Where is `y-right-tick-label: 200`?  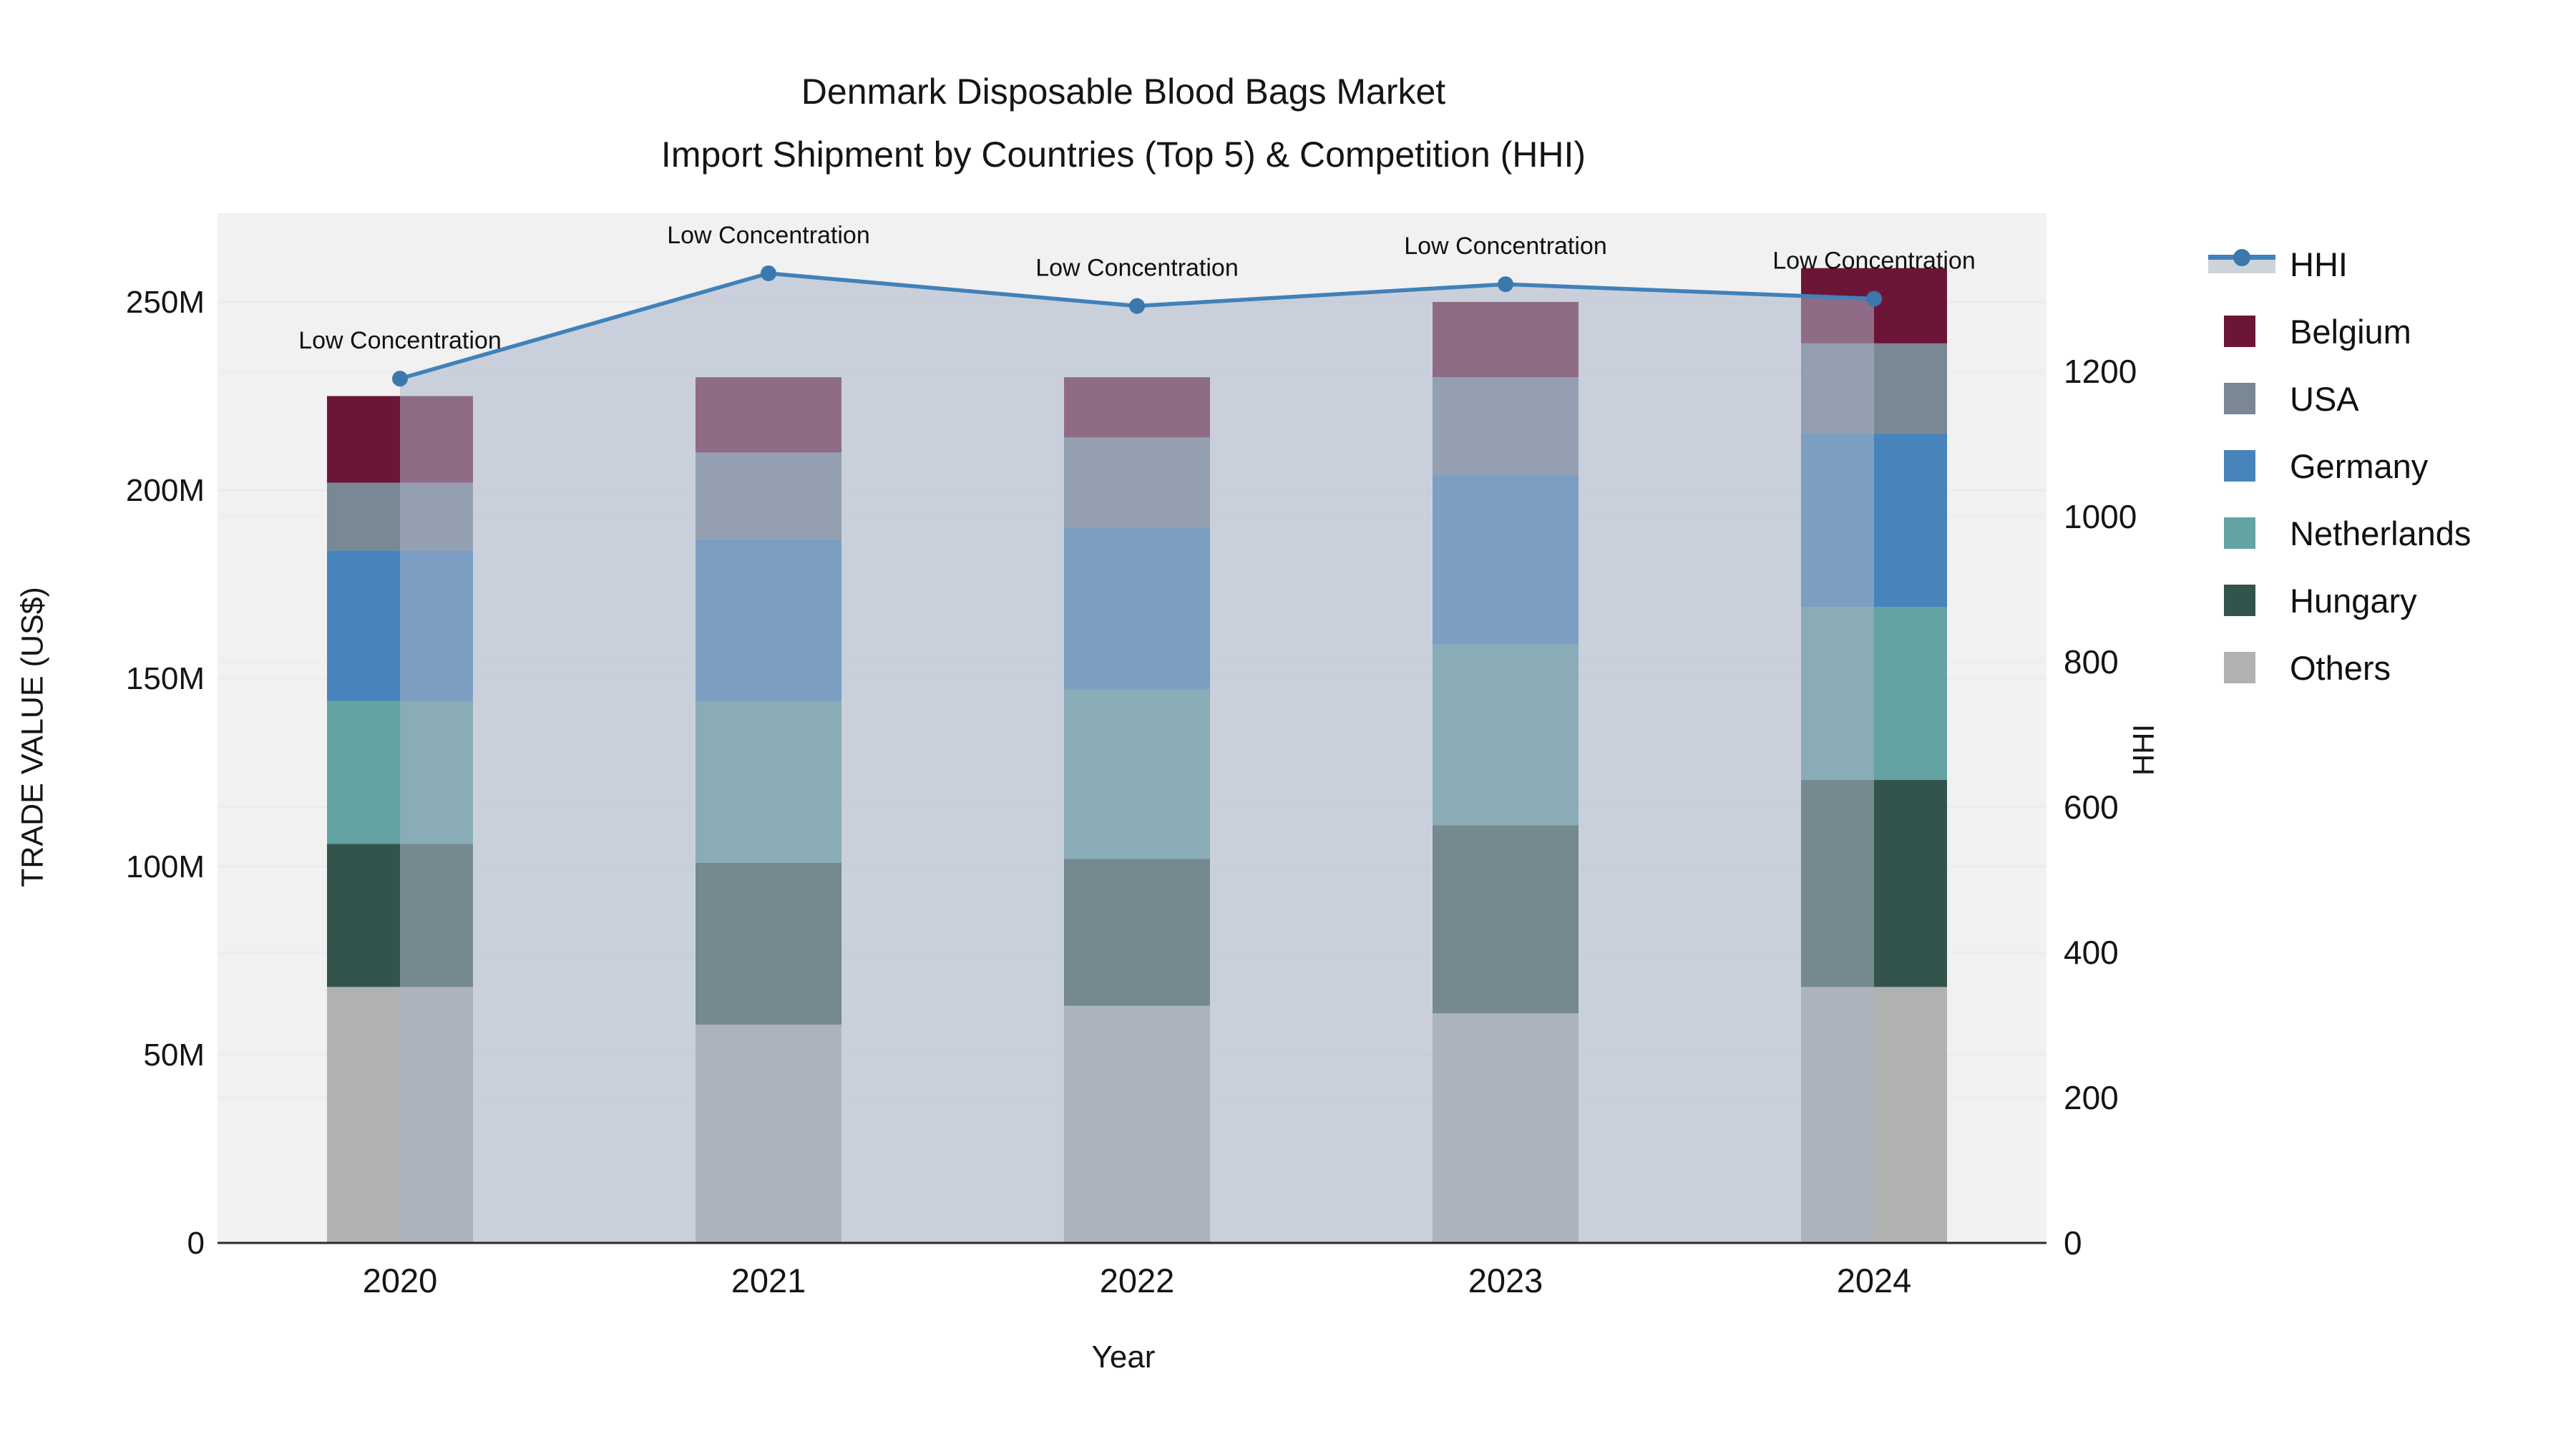 y-right-tick-label: 200 is located at coordinates (2091, 1097).